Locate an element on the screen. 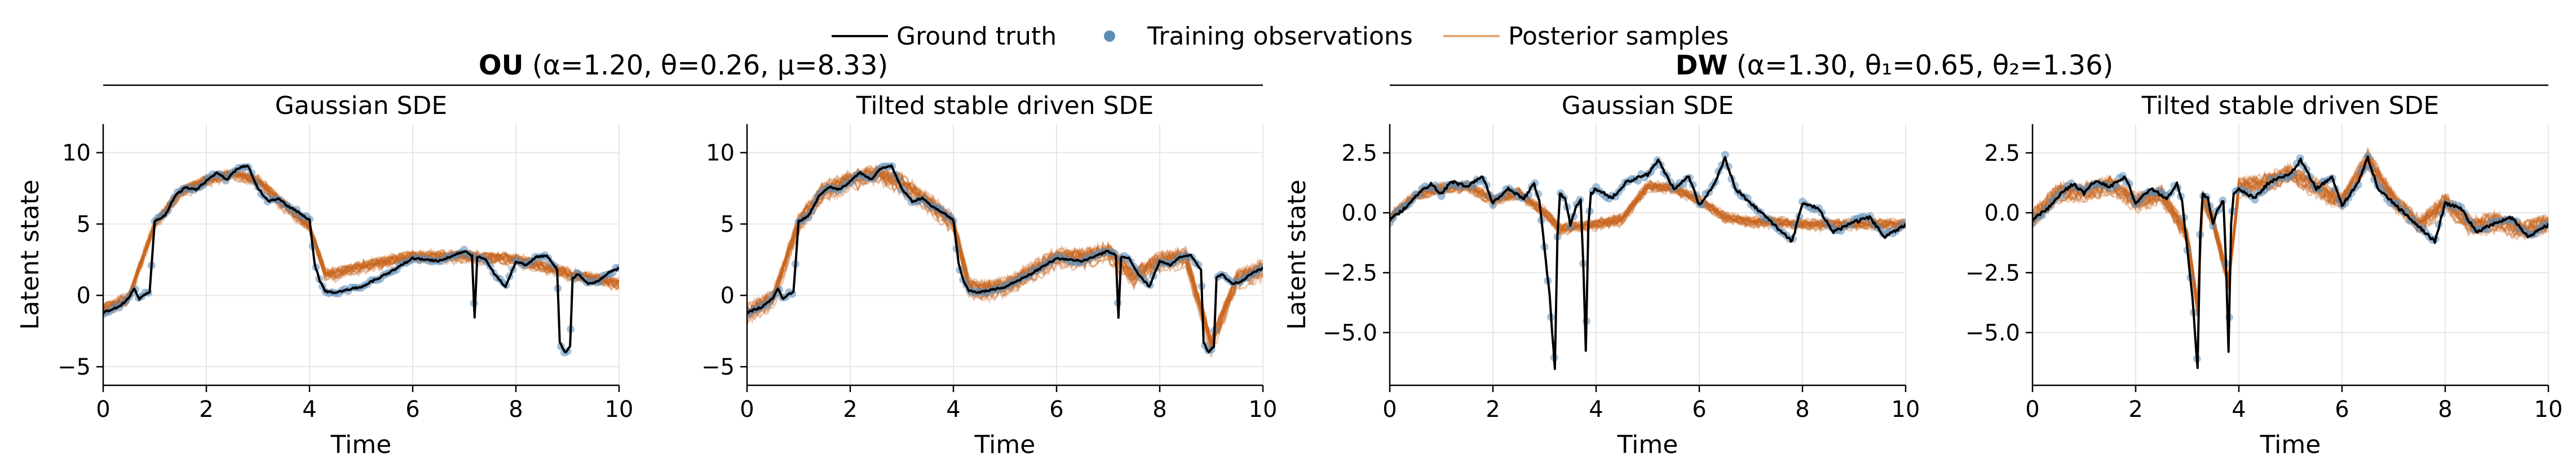 Image resolution: width=2576 pixels, height=475 pixels. group-title-dw-bold: DW is located at coordinates (1702, 65).